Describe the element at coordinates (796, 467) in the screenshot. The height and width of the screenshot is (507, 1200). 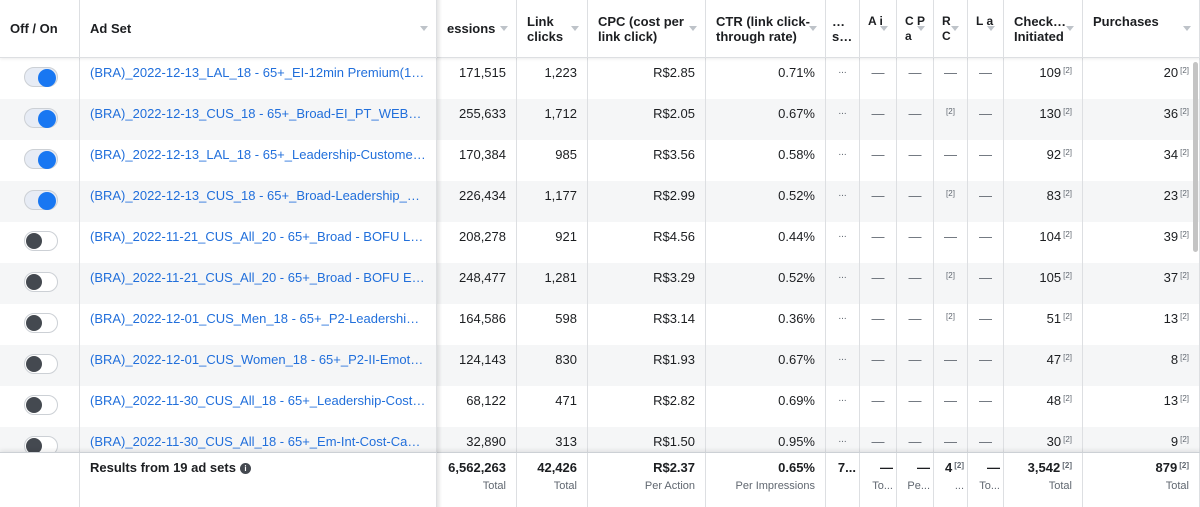
I see `footer-ctr-value: 0.65%` at that location.